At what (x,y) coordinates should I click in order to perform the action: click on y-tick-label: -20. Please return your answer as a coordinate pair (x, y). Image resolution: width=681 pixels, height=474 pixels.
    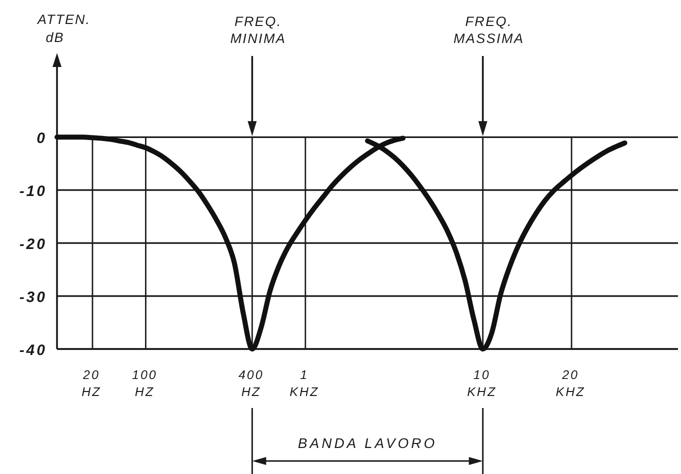
    Looking at the image, I should click on (33, 245).